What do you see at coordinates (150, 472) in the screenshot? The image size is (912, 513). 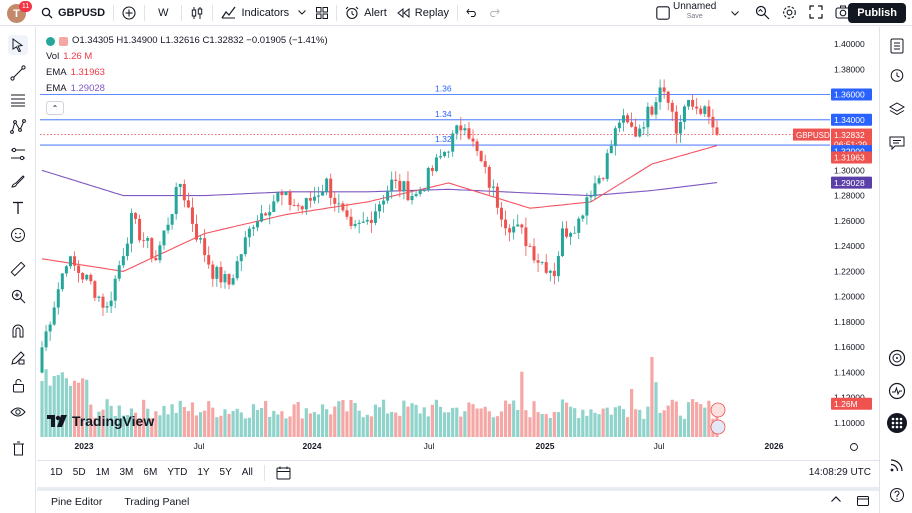 I see `range-6m: 6M` at bounding box center [150, 472].